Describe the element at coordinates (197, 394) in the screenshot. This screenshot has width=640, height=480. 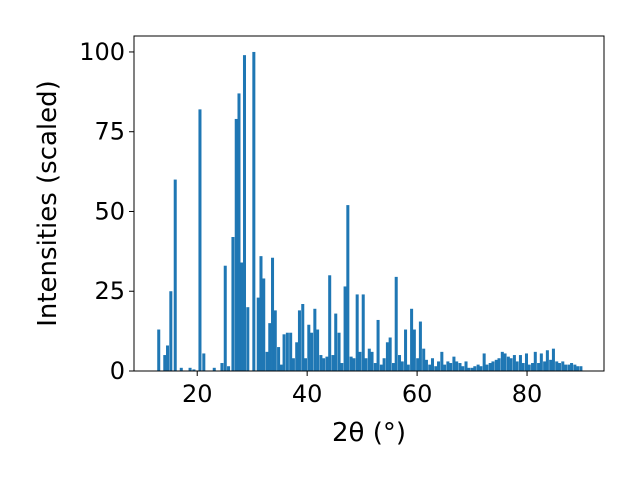
I see `x-tick-label: 20` at that location.